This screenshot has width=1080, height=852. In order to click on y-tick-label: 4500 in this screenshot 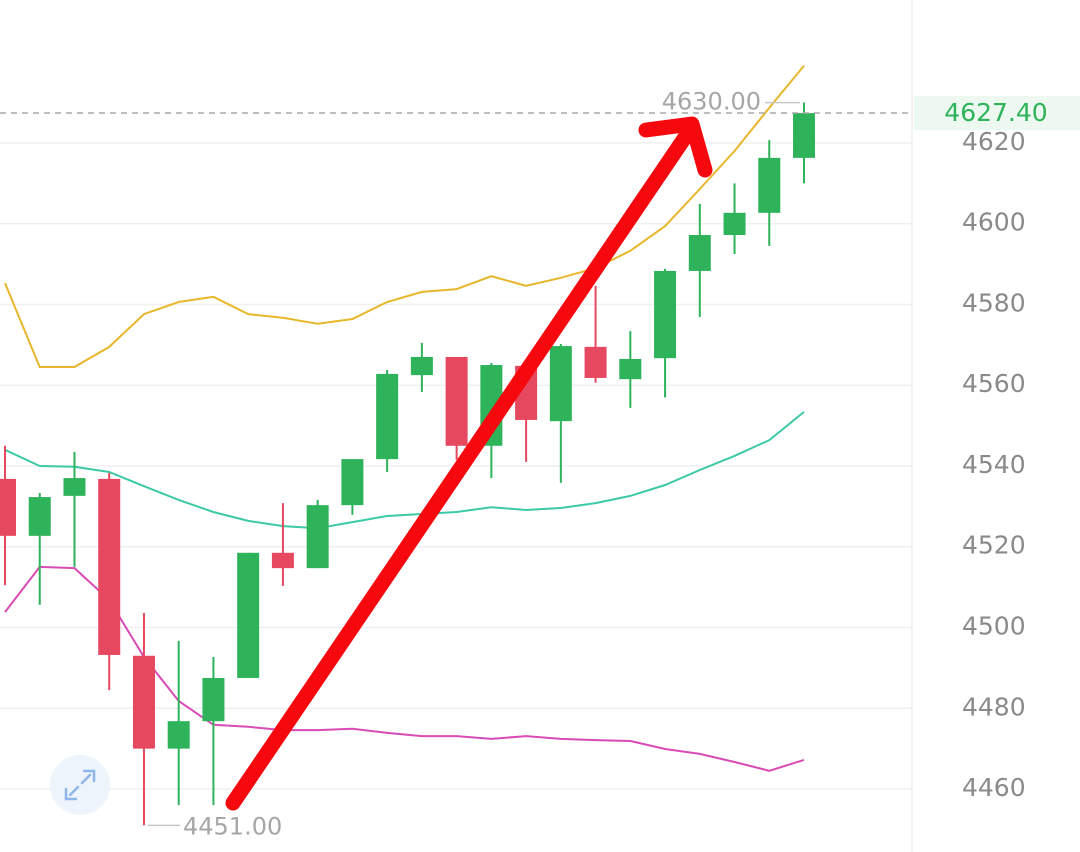, I will do `click(994, 625)`.